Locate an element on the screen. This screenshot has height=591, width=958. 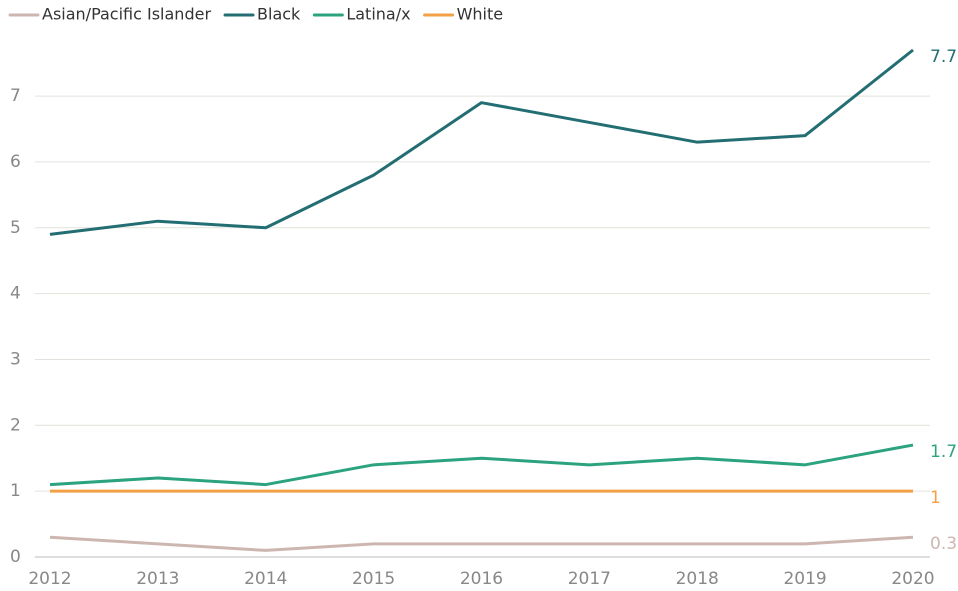
end-label: 1.7 is located at coordinates (943, 452).